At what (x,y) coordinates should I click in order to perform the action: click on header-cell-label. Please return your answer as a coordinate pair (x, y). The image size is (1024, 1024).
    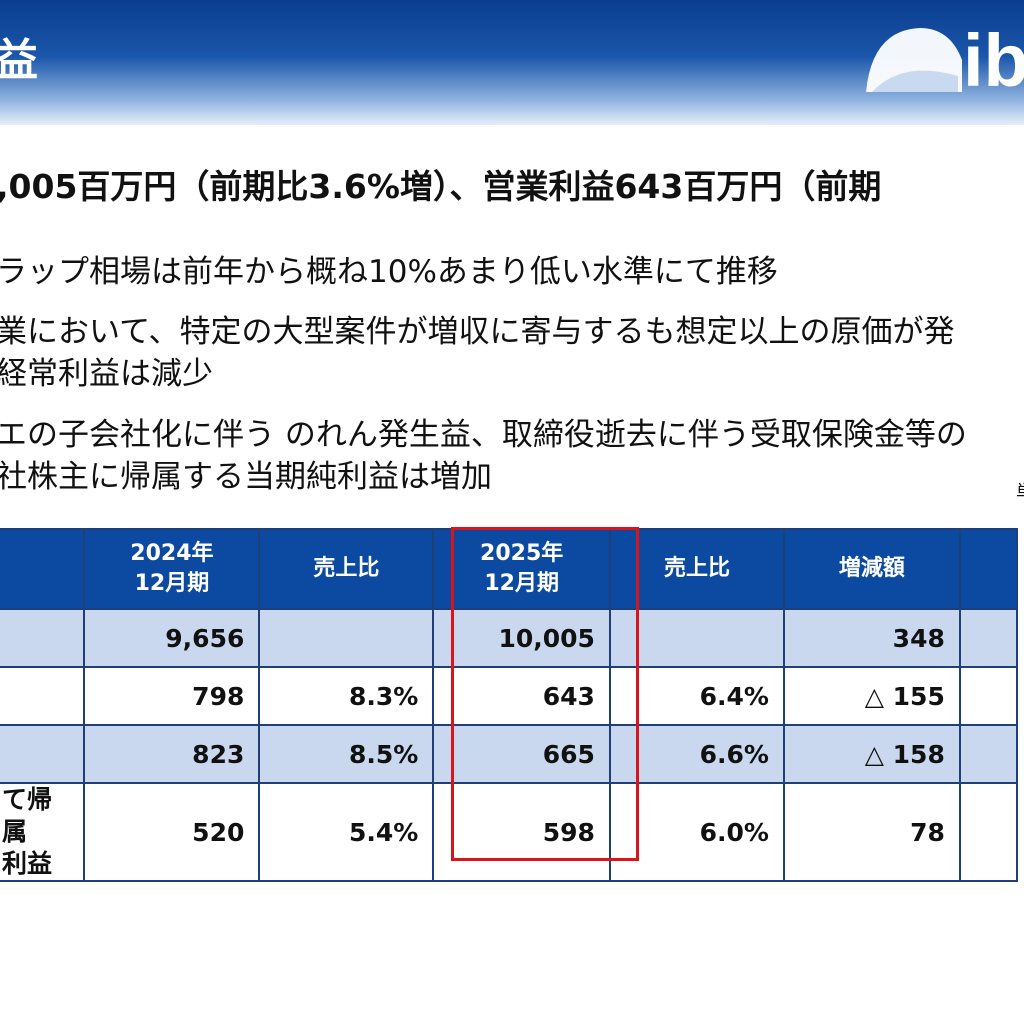
    Looking at the image, I should click on (43, 569).